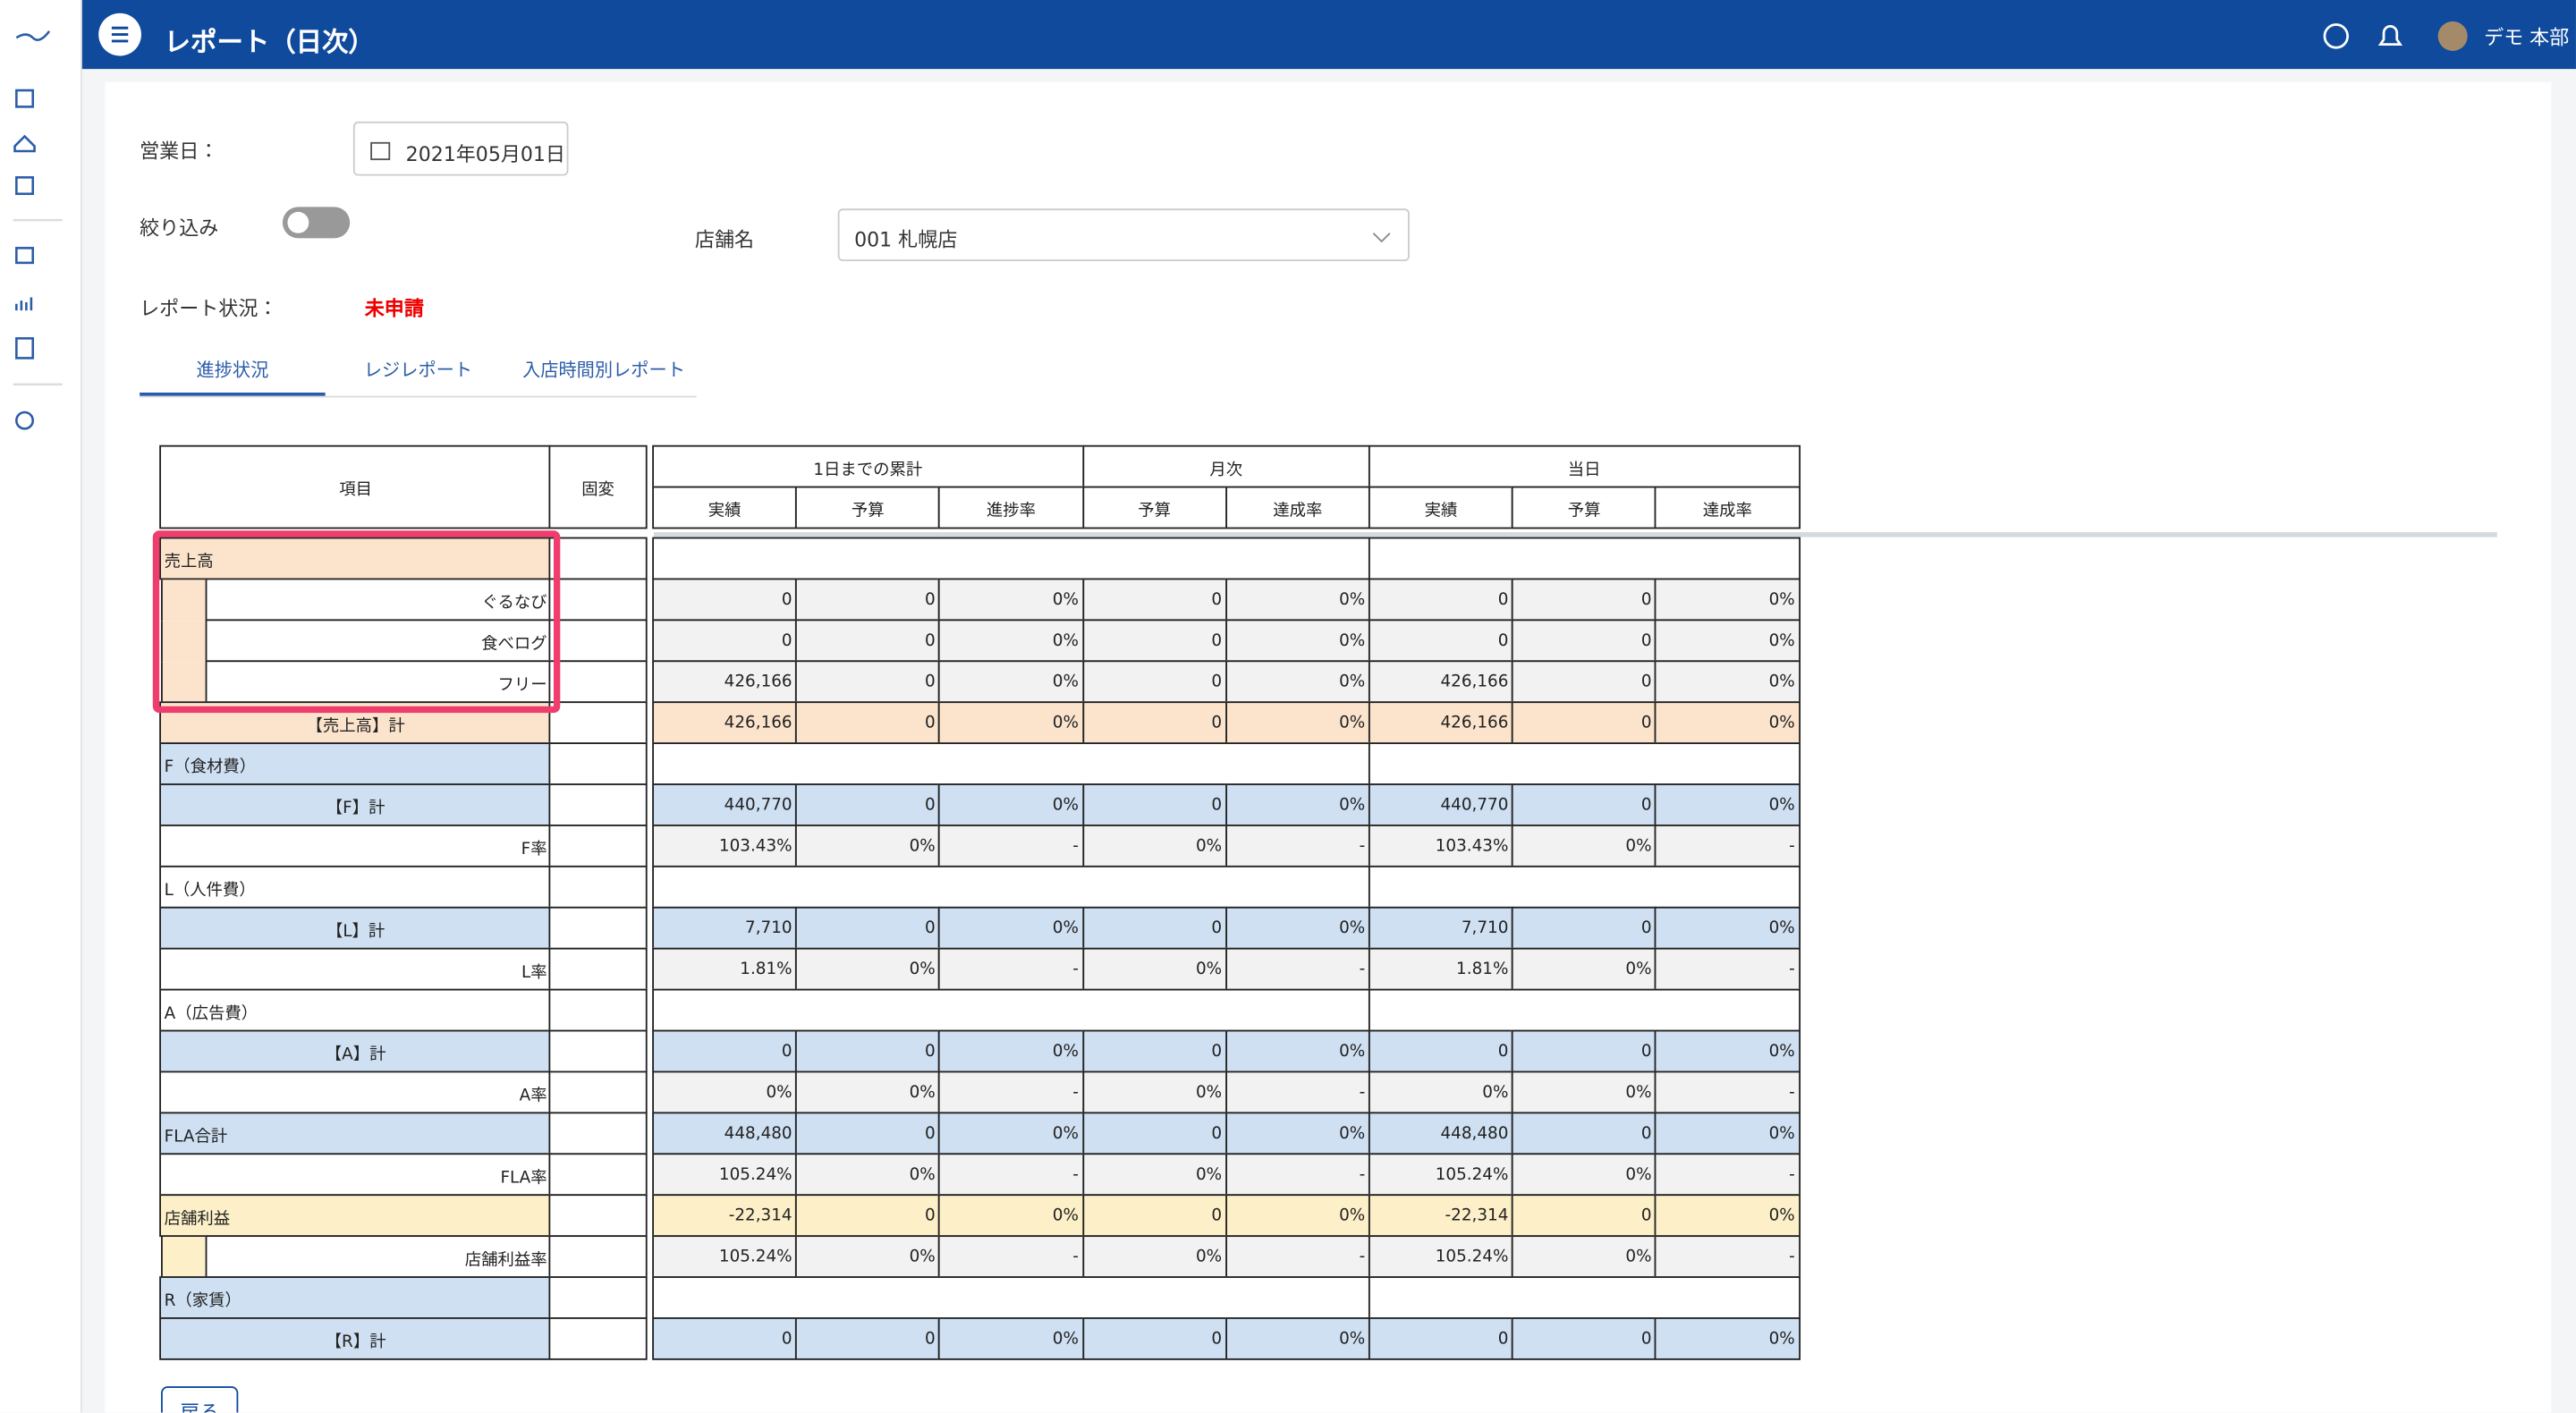 The height and width of the screenshot is (1413, 2576). I want to click on logo, so click(33, 35).